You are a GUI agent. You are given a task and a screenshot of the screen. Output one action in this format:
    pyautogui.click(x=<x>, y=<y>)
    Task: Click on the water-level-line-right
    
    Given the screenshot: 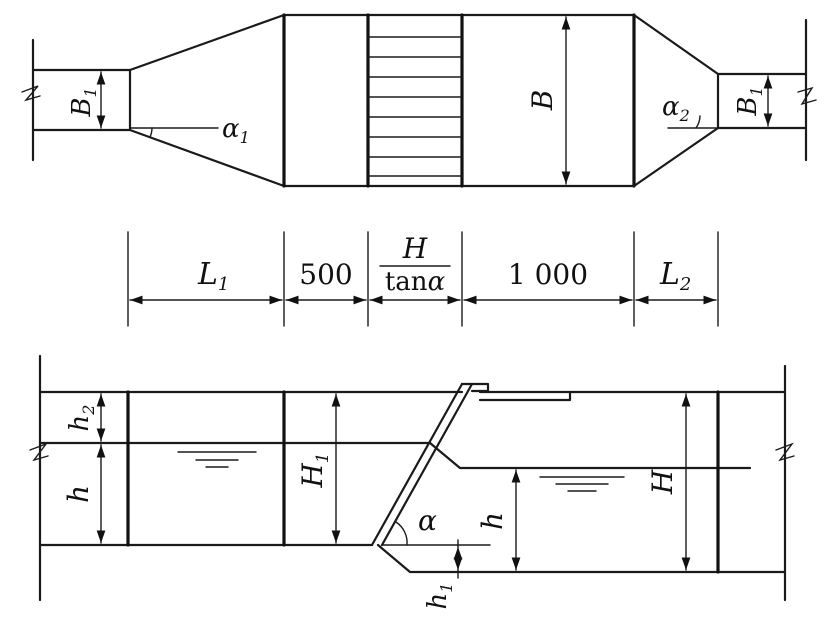 What is the action you would take?
    pyautogui.click(x=590, y=455)
    